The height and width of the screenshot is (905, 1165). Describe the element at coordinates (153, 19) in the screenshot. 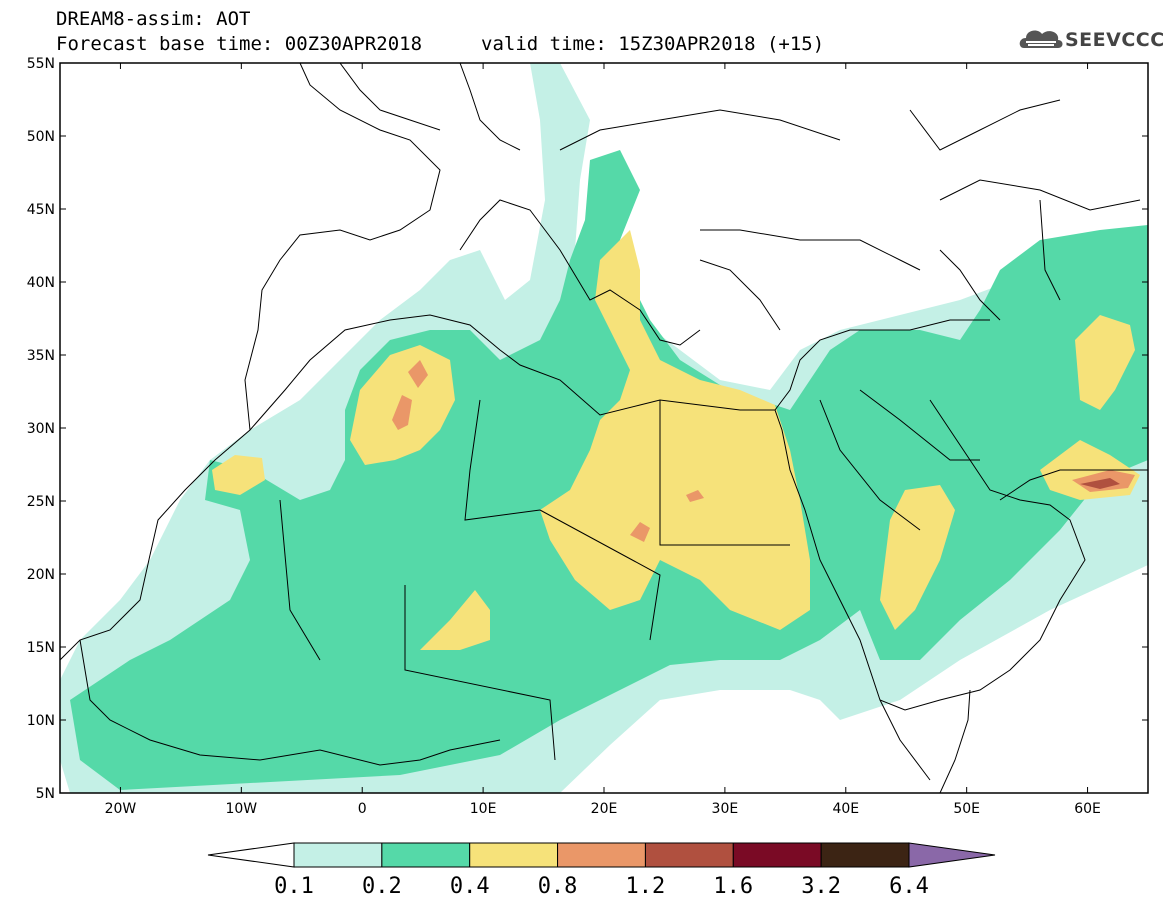

I see `map-title: DREAM8-assim: AOT` at that location.